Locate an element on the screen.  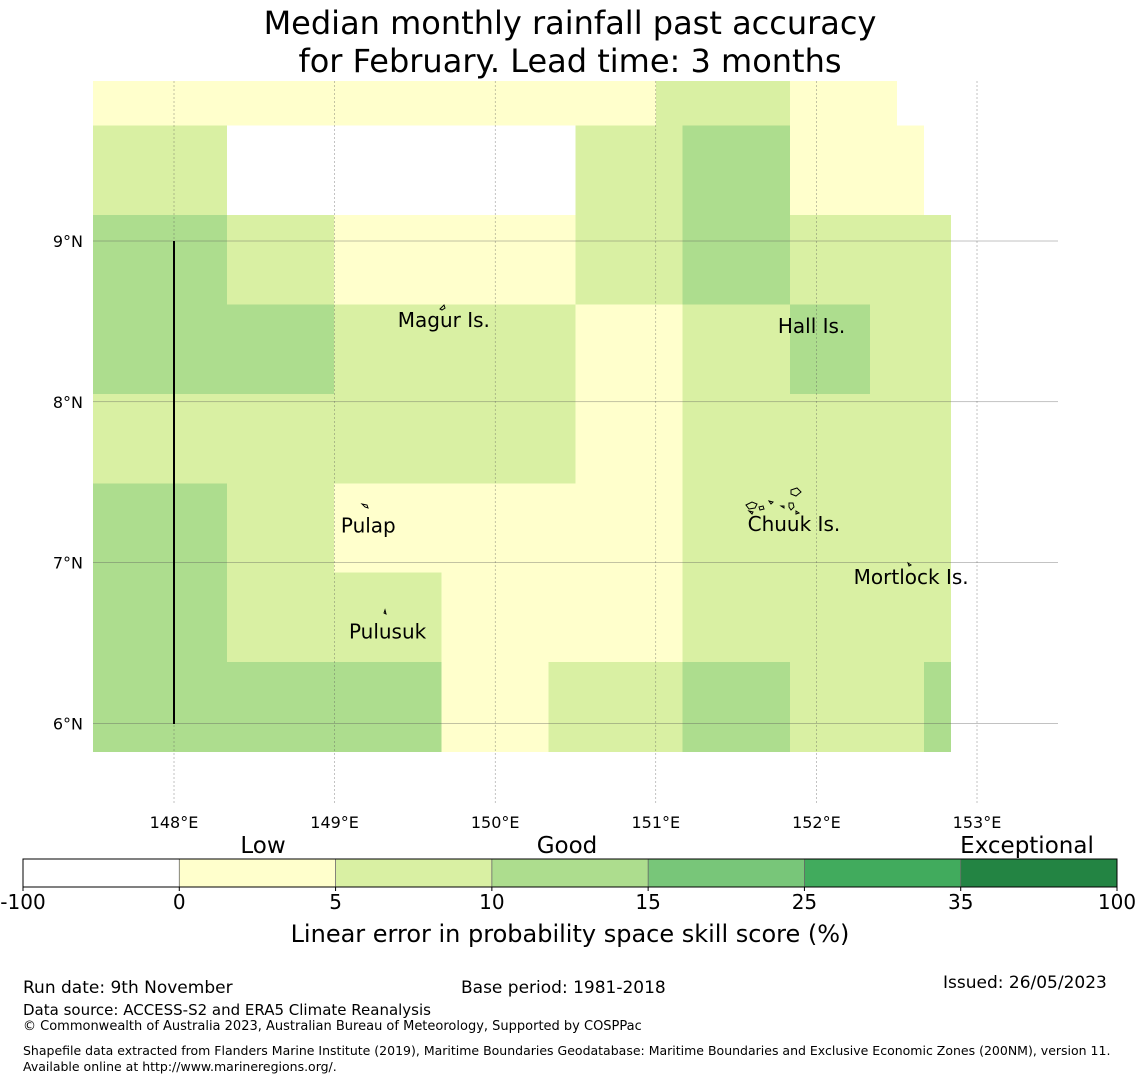
longitude-tick-label: 148°E is located at coordinates (174, 822).